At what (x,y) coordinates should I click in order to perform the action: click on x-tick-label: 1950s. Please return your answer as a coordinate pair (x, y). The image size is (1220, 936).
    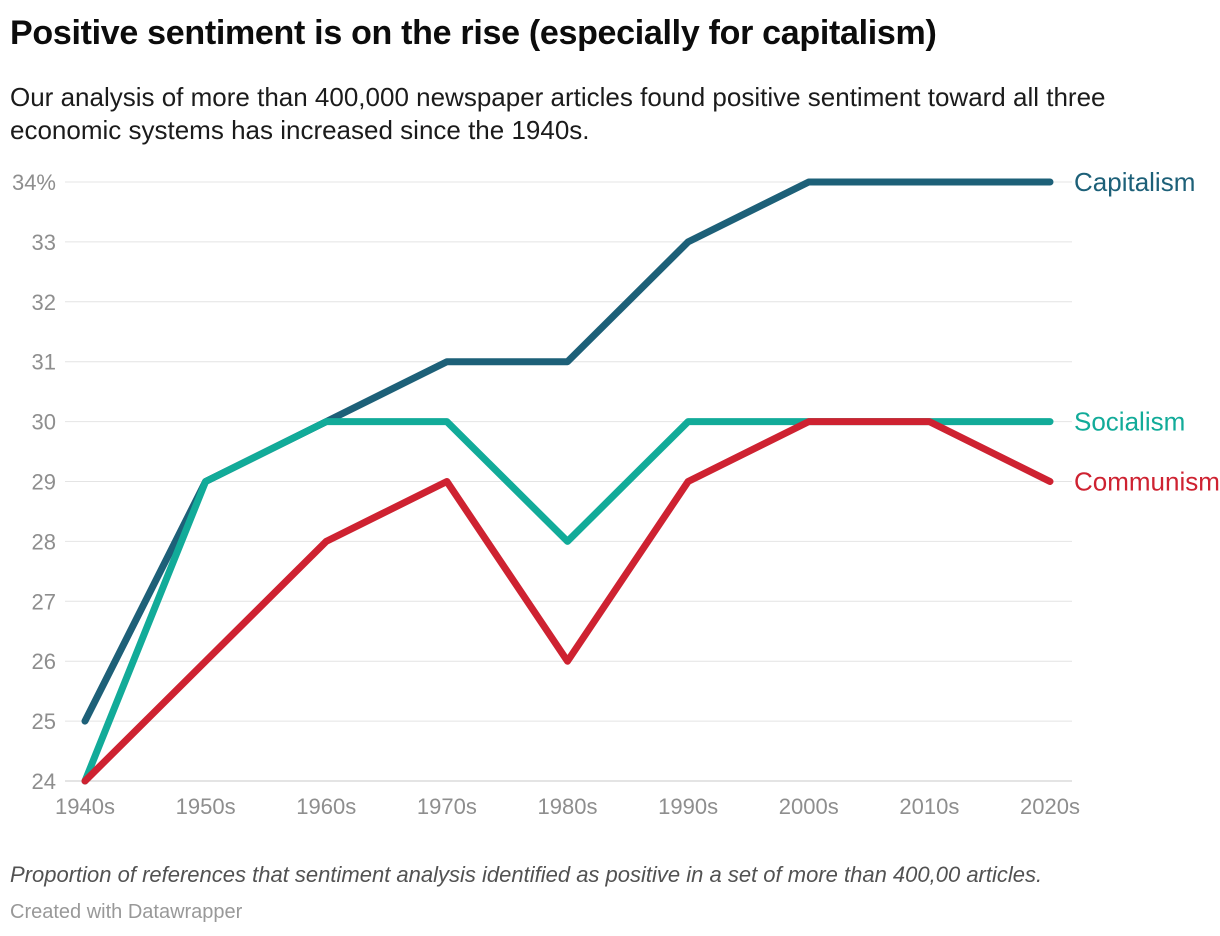
    Looking at the image, I should click on (206, 806).